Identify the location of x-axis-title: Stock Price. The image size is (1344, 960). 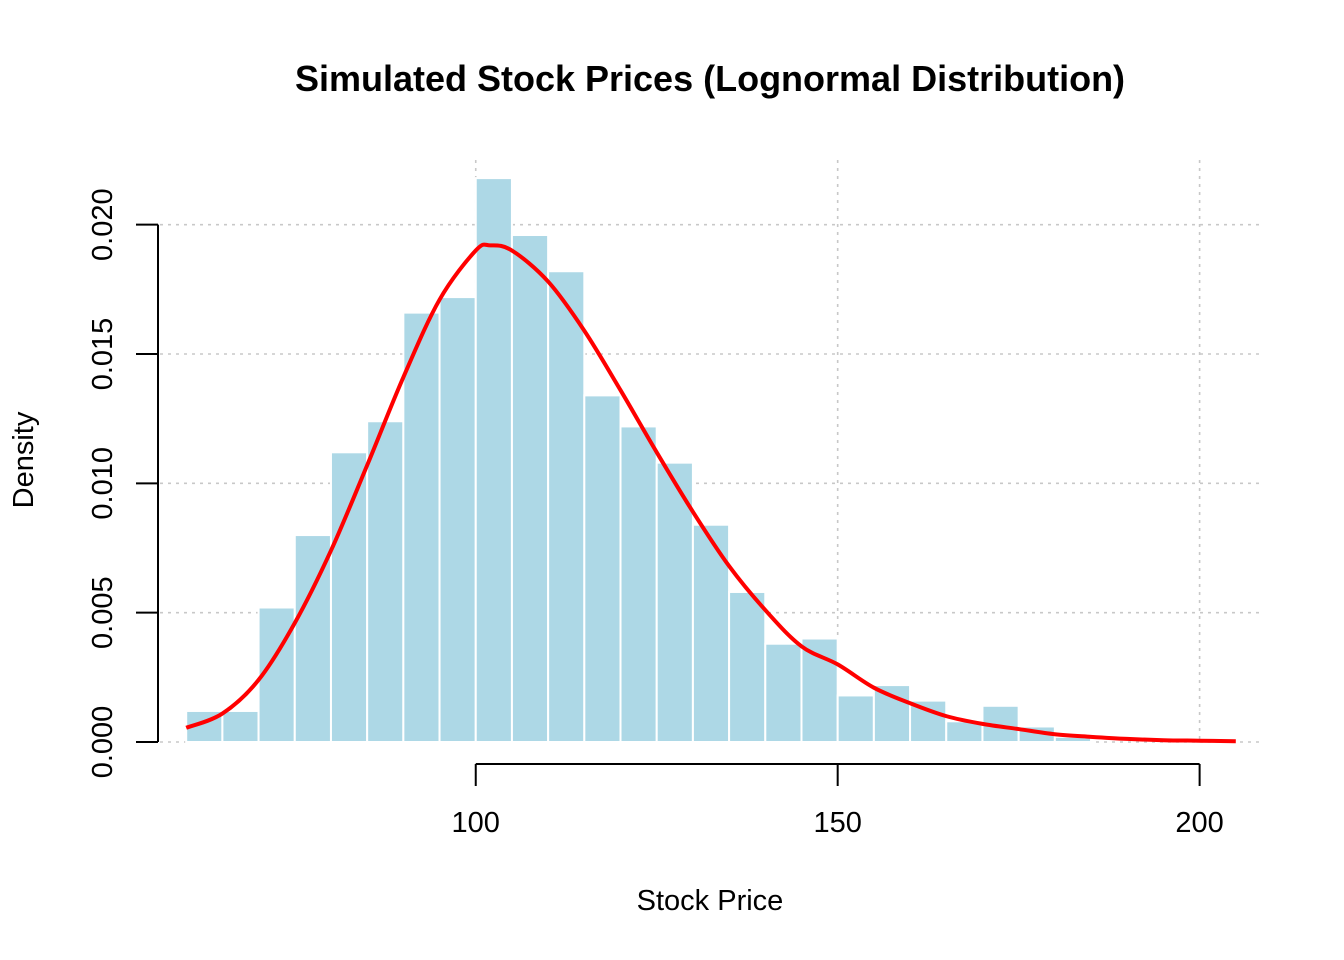
(710, 901).